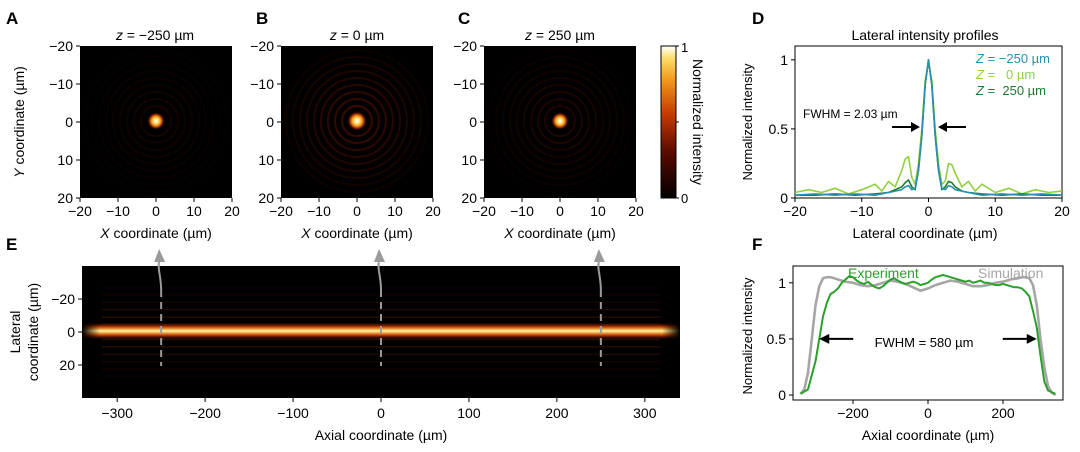 This screenshot has width=1080, height=452. Describe the element at coordinates (795, 211) in the screenshot. I see `panel-d-x-tick-label: −20` at that location.